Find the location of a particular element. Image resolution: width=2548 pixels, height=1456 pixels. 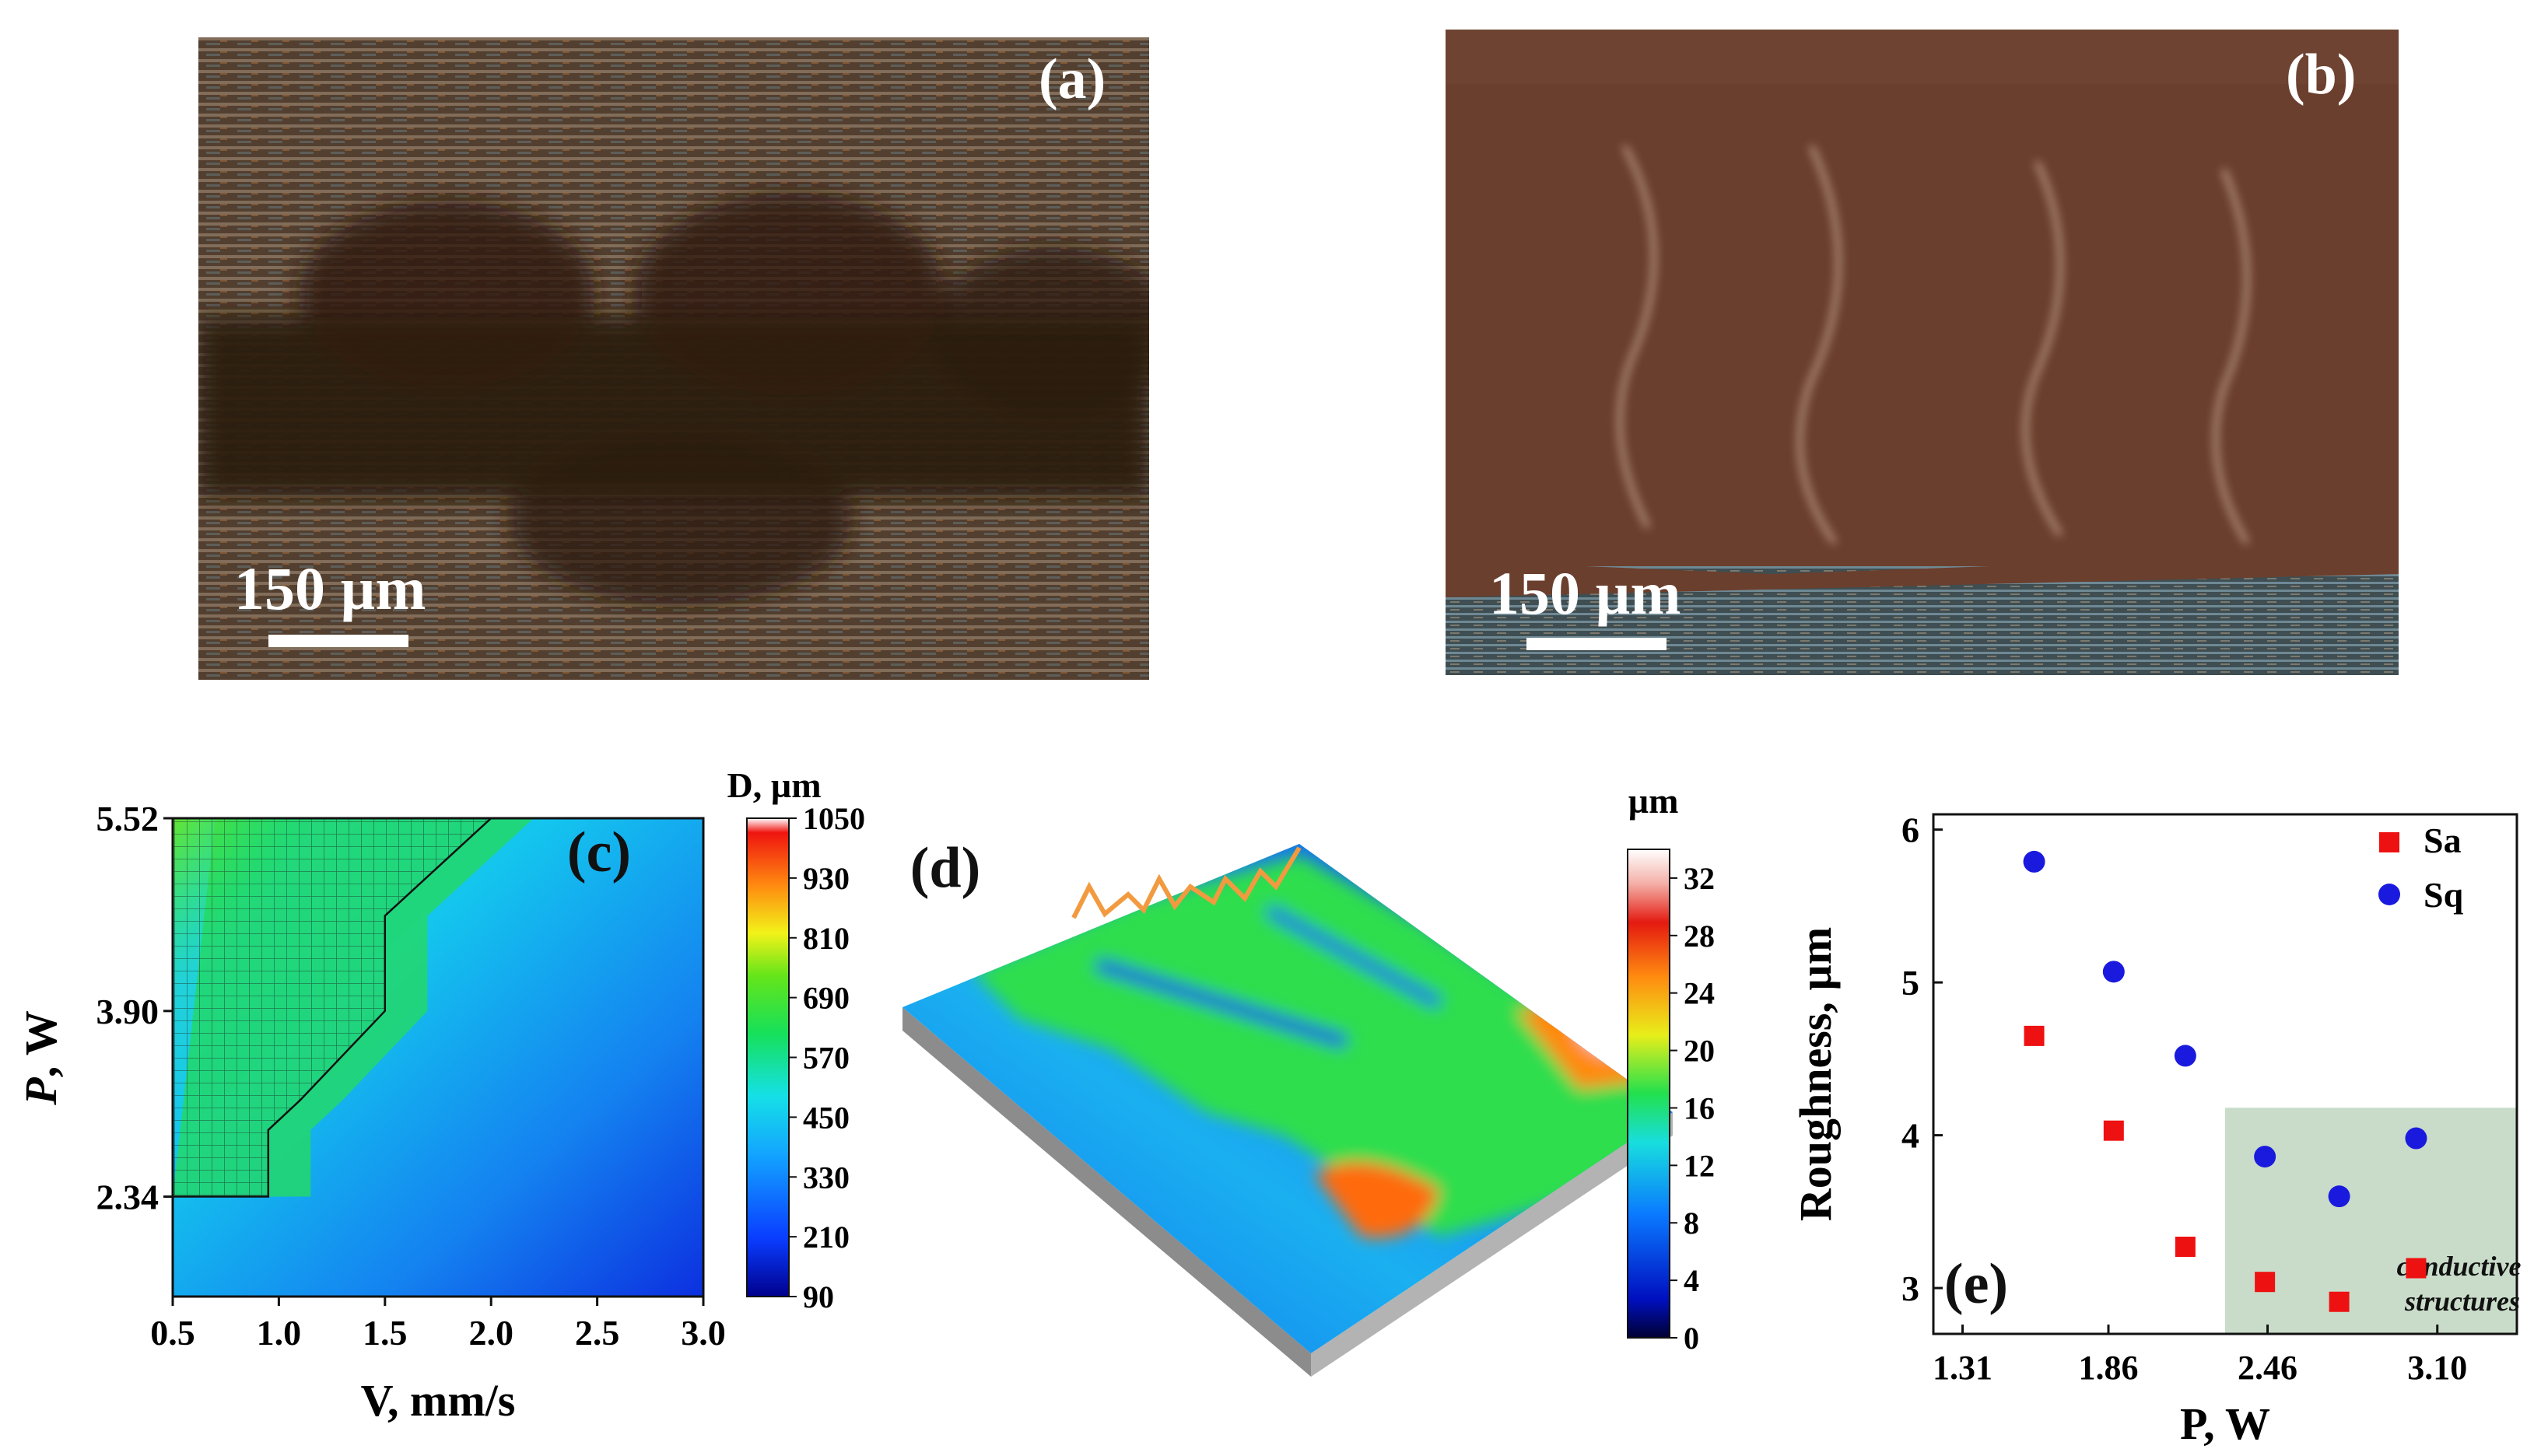

colorbar-tick-label-c: 90 is located at coordinates (819, 1297).